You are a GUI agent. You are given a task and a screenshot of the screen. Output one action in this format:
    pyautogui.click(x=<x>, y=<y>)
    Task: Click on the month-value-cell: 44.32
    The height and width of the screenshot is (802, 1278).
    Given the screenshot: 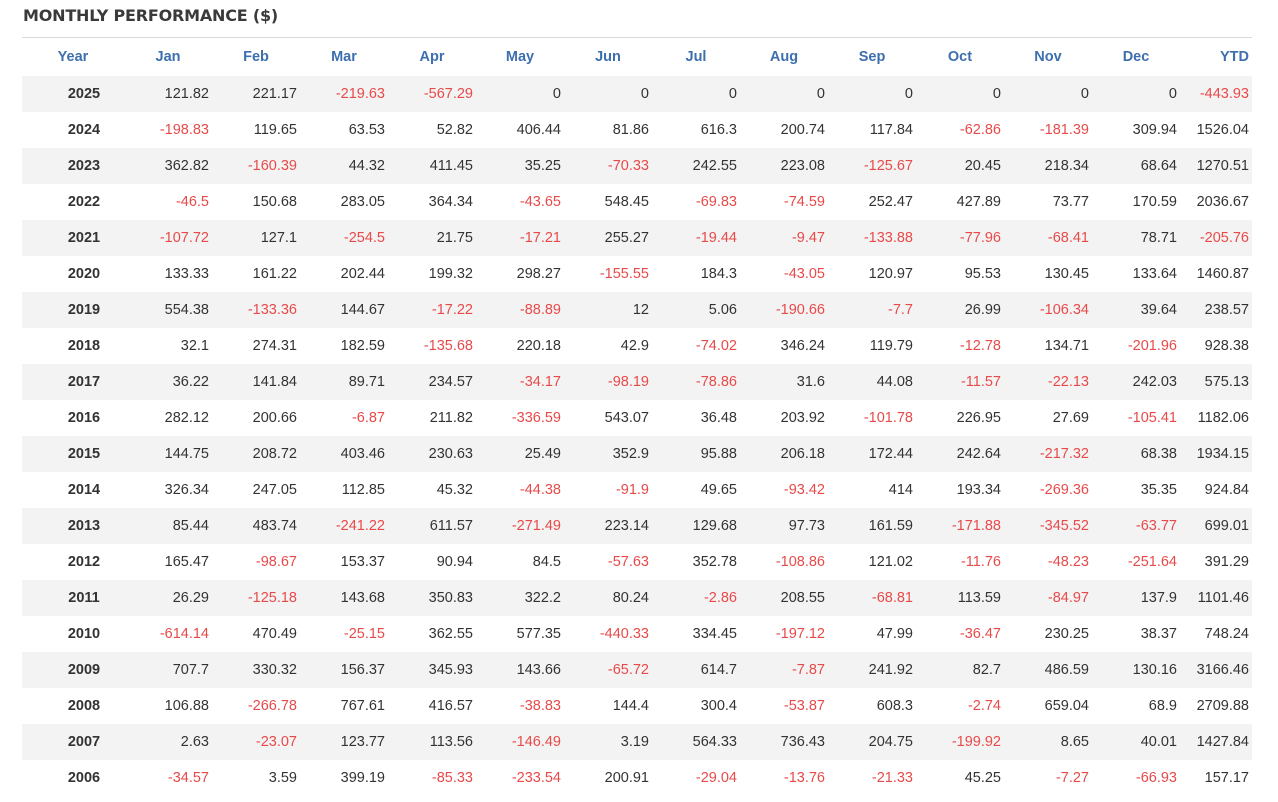 What is the action you would take?
    pyautogui.click(x=366, y=166)
    